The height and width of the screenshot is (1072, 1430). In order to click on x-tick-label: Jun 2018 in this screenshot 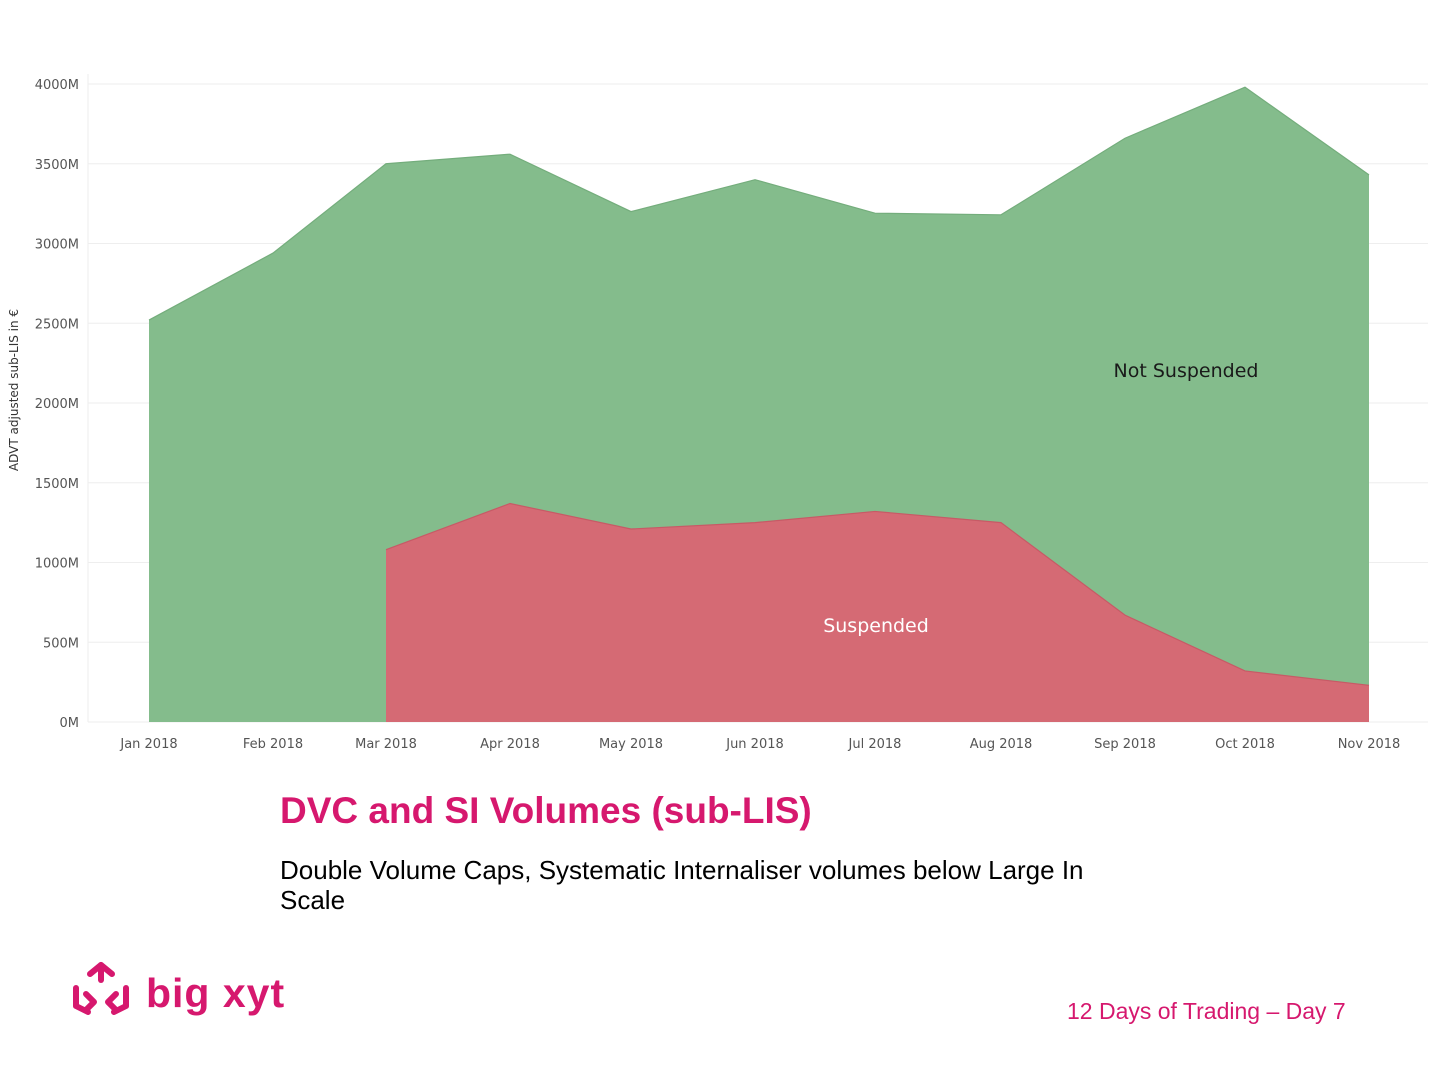, I will do `click(754, 744)`.